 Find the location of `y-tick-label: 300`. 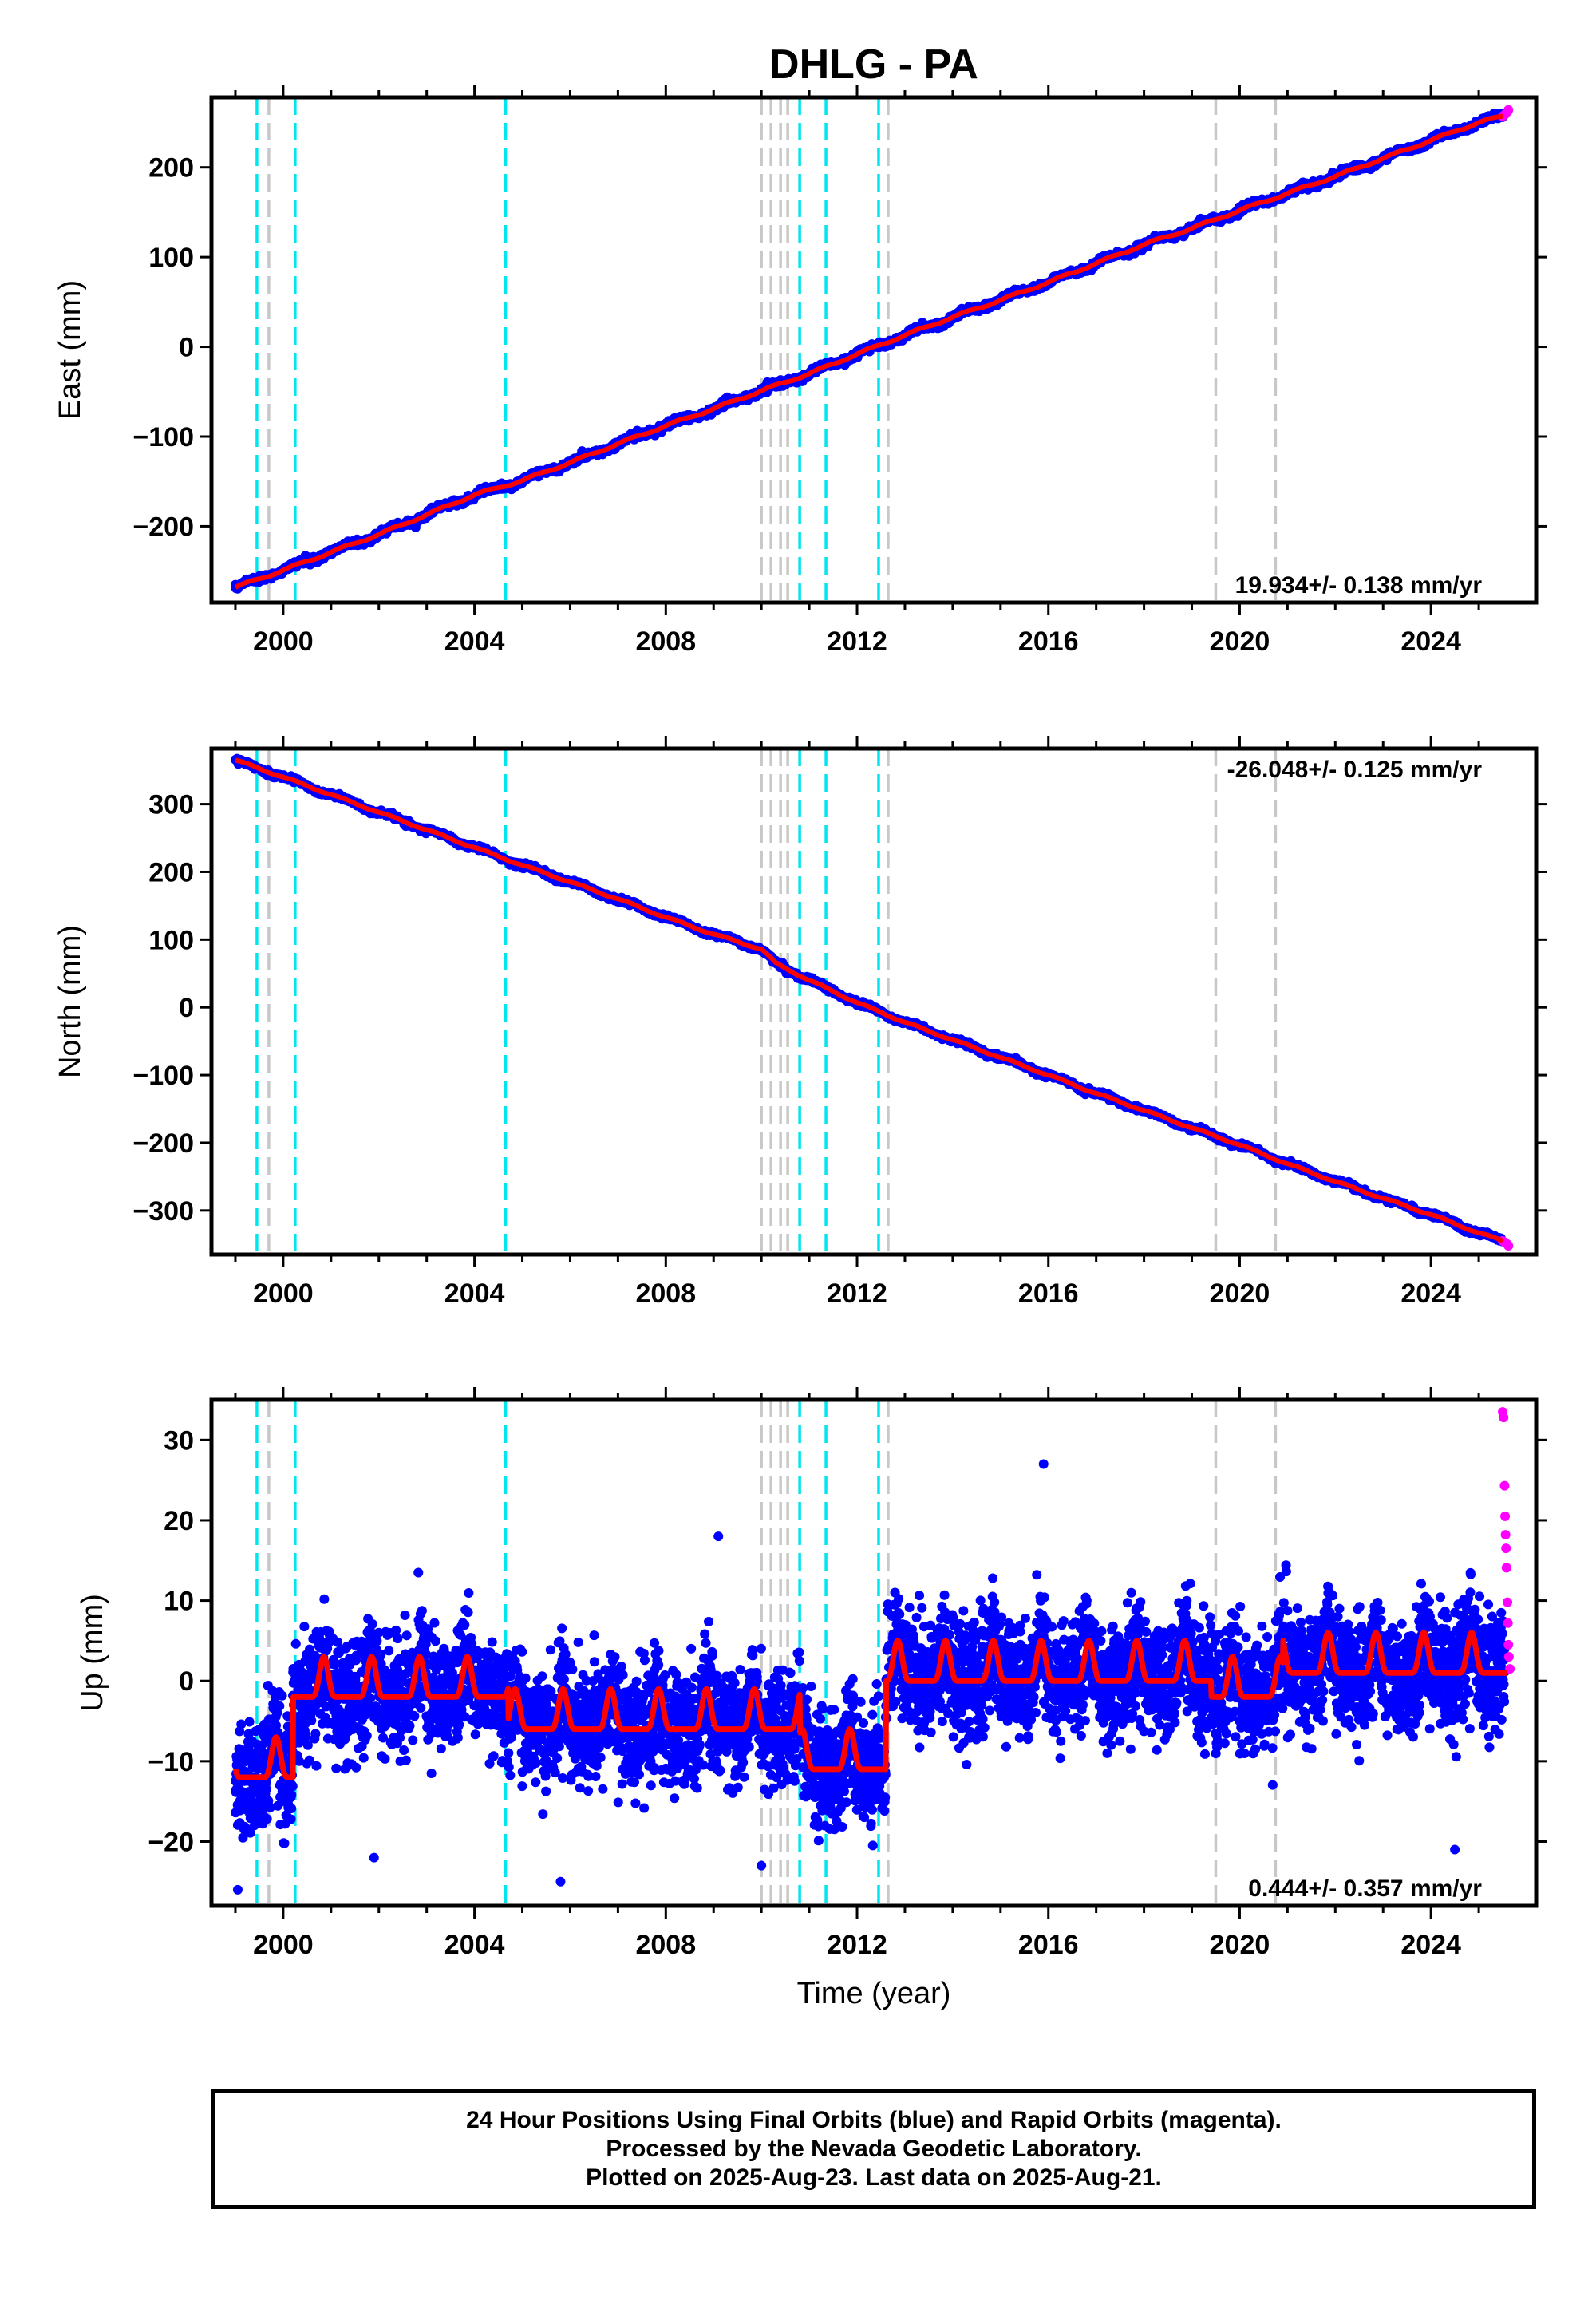

y-tick-label: 300 is located at coordinates (171, 805).